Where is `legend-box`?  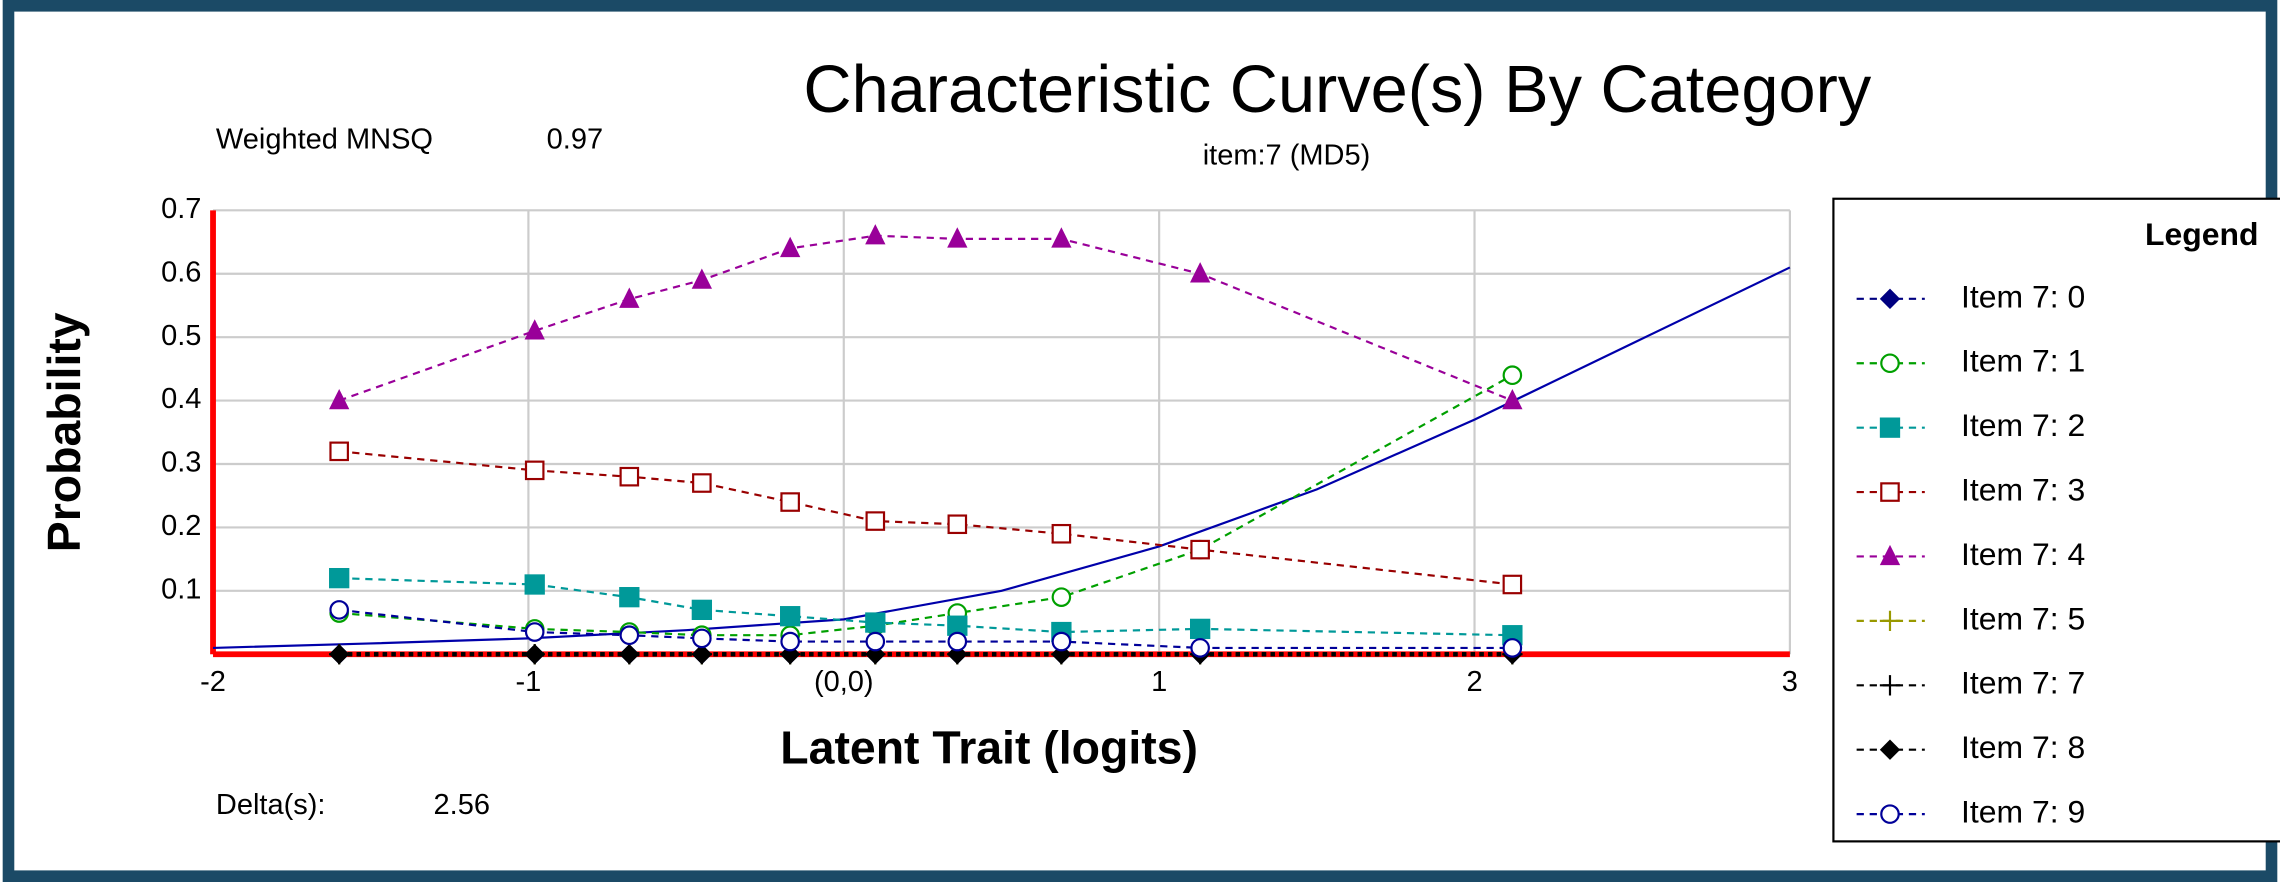
legend-box is located at coordinates (2056, 520).